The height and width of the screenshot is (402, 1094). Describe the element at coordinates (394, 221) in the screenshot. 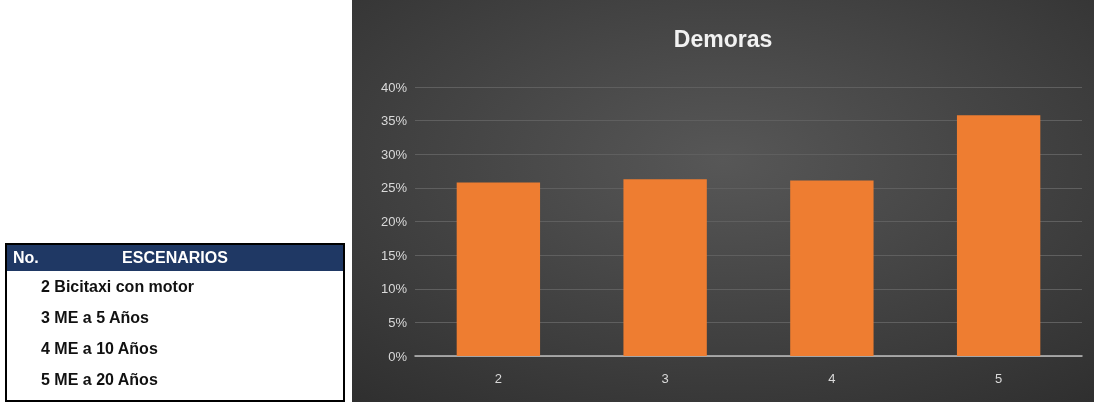

I see `y-tick-label: 20%` at that location.